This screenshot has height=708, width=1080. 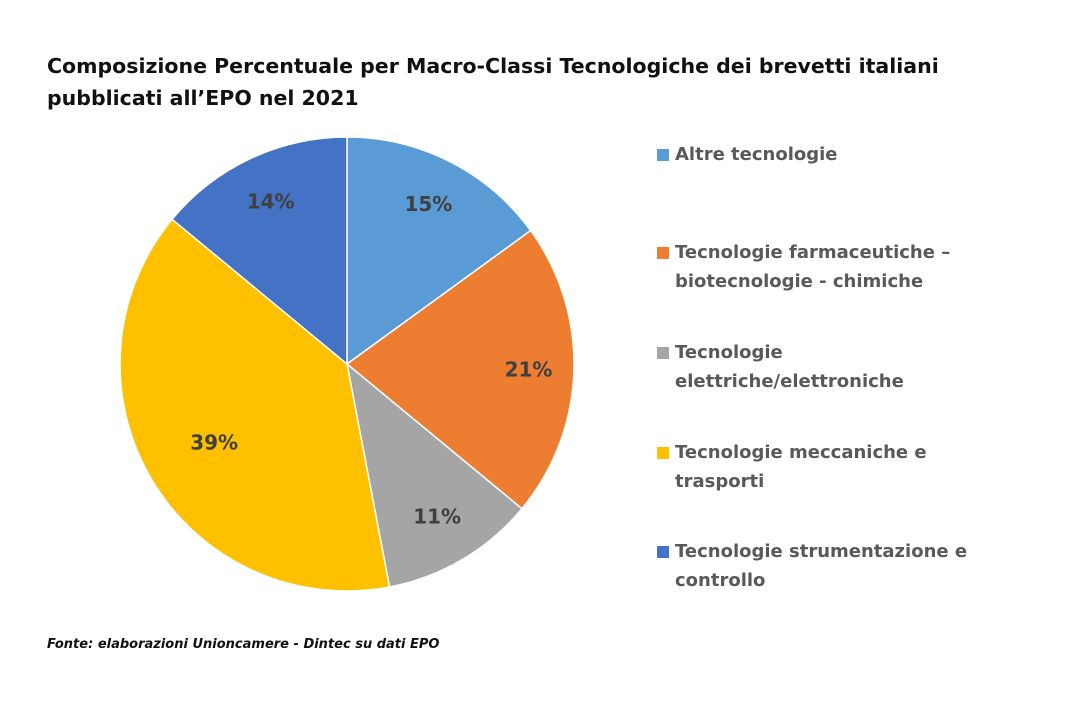 What do you see at coordinates (529, 370) in the screenshot?
I see `data-label-farmaceutiche: 21%` at bounding box center [529, 370].